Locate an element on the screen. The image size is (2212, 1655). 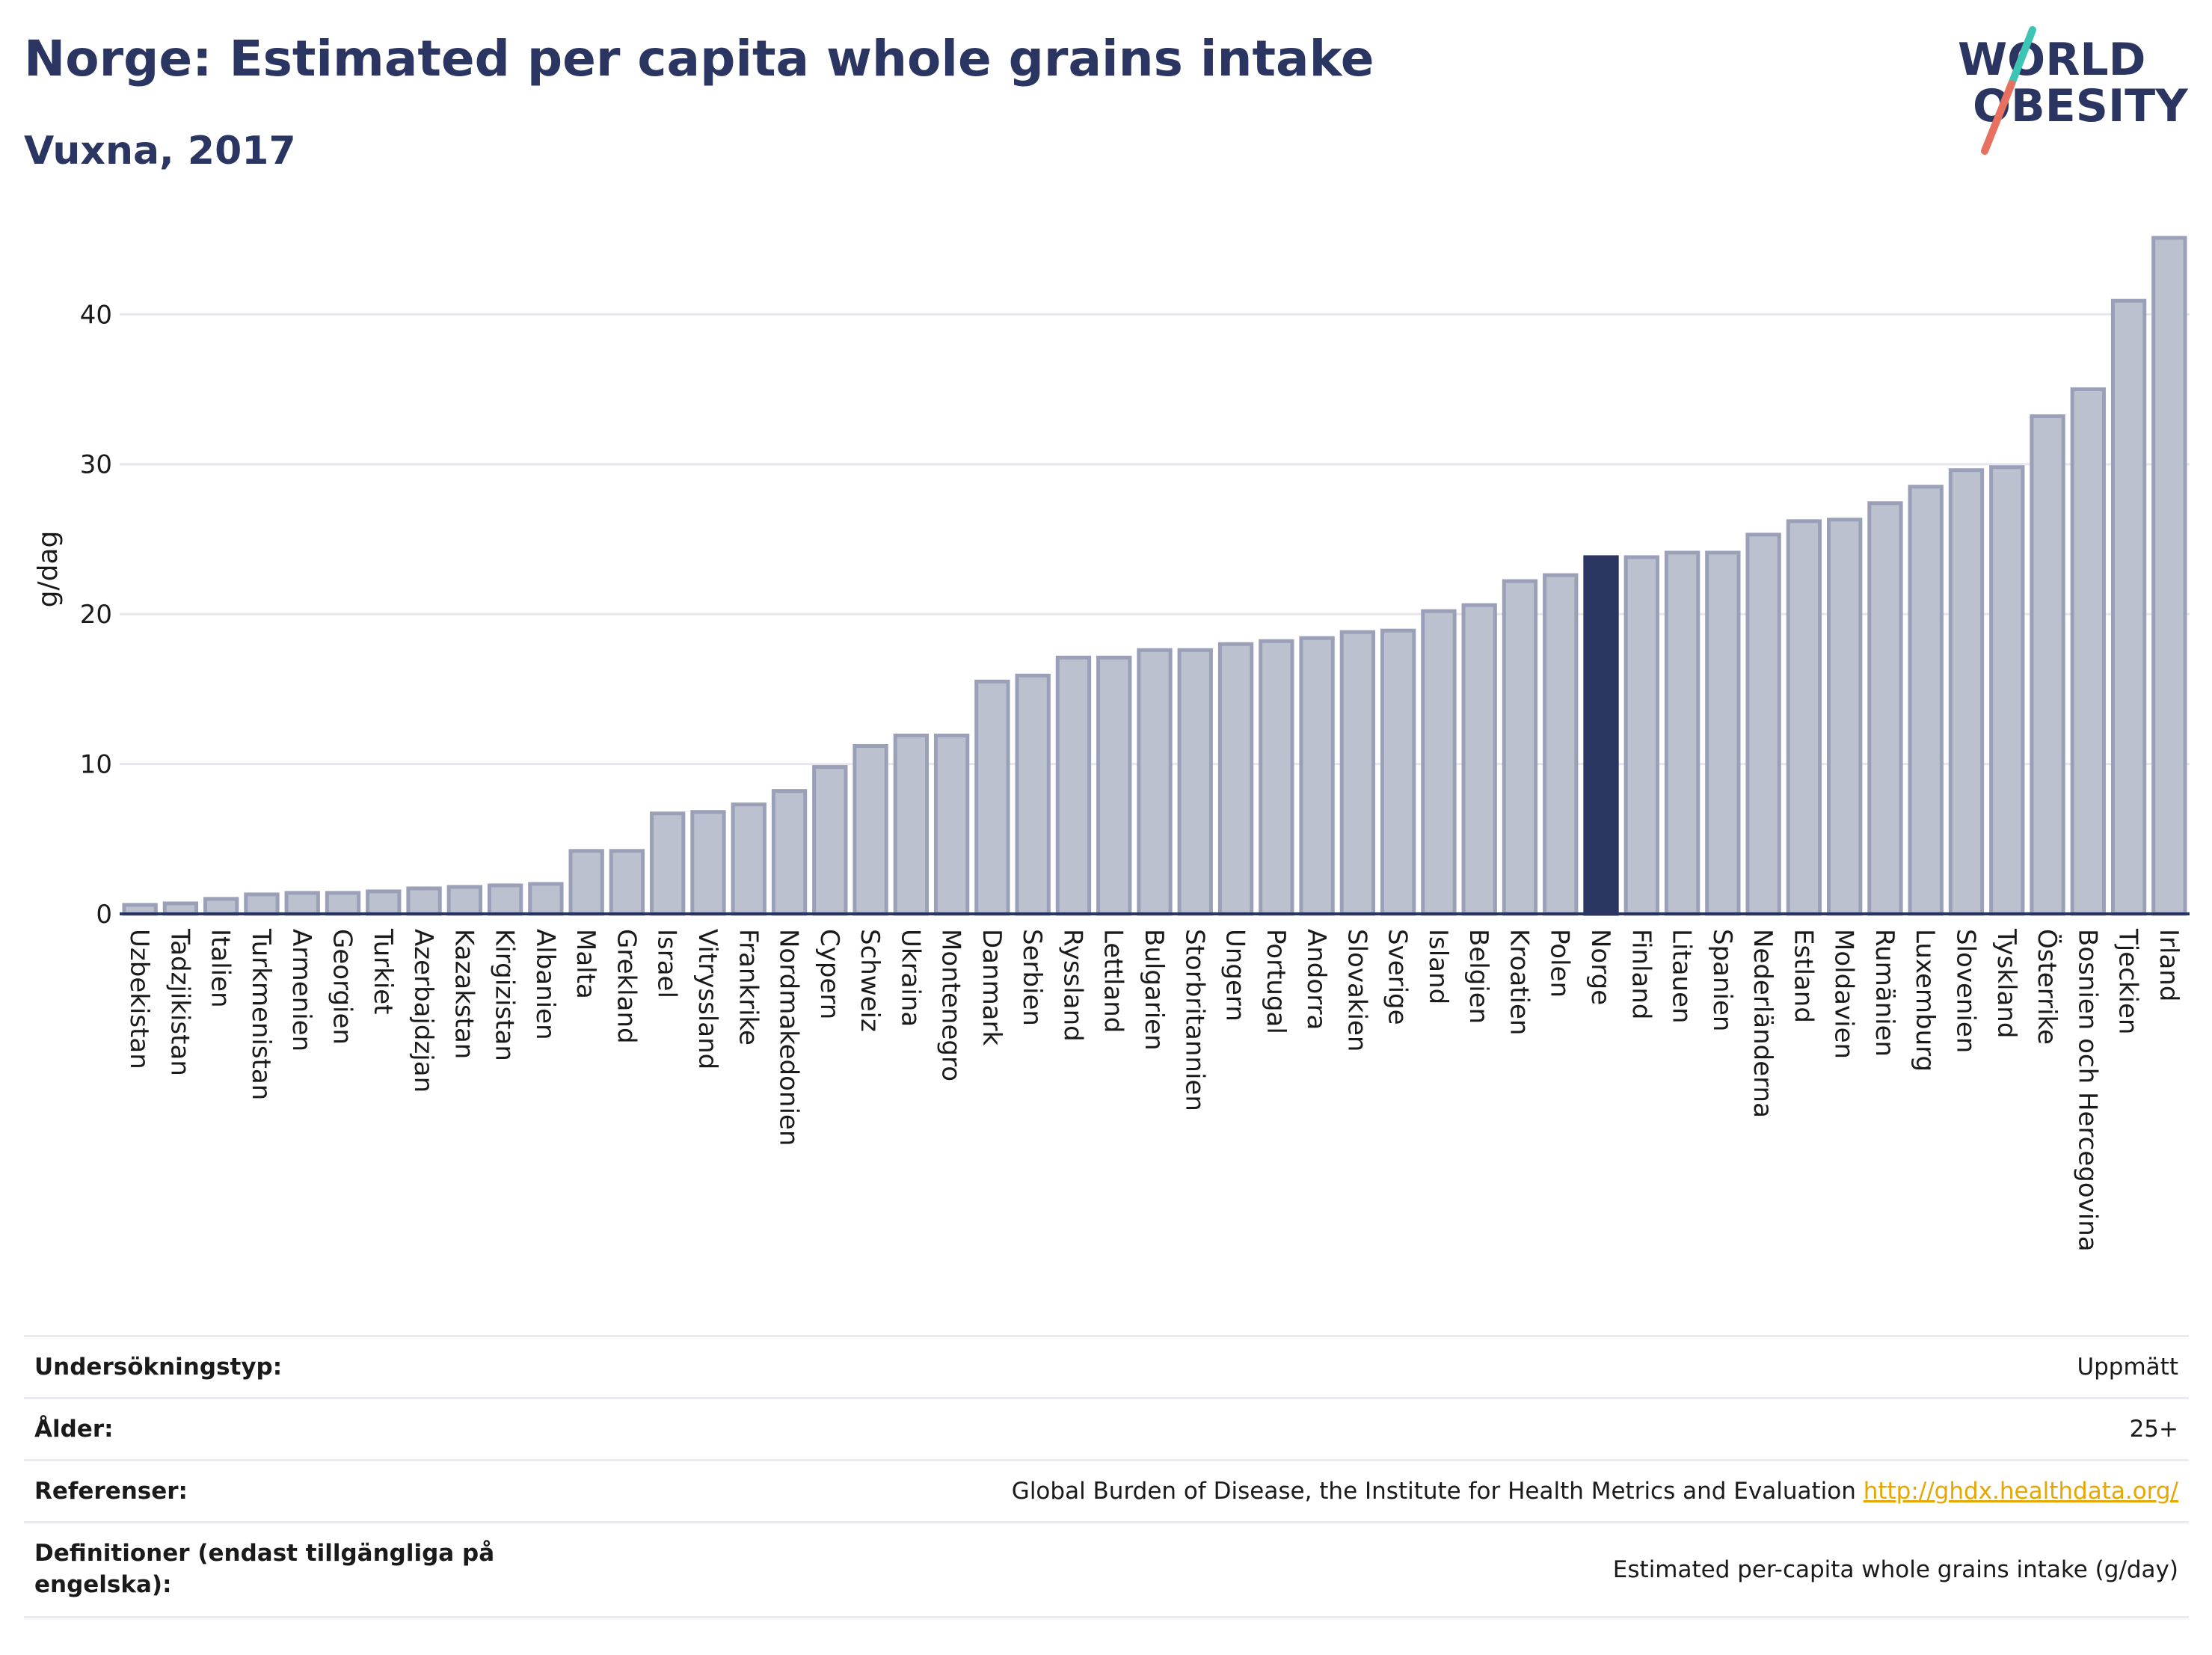
info-row-survey-type: Undersökningstyp: Uppmätt is located at coordinates (1106, 1366).